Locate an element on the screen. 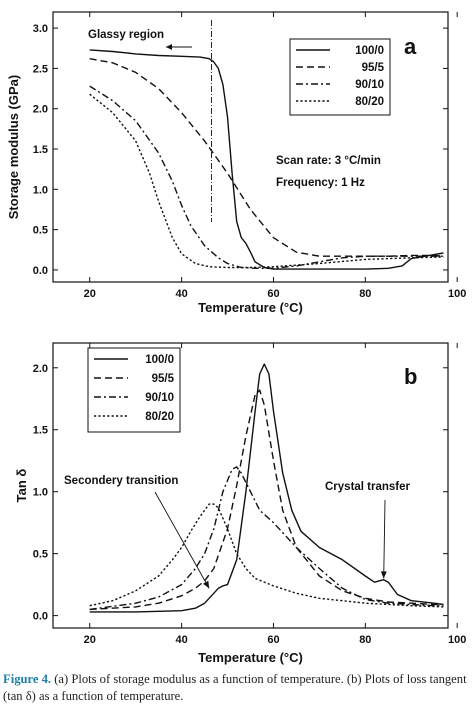 The width and height of the screenshot is (473, 715). y-axis-label: Tan δ is located at coordinates (21, 486).